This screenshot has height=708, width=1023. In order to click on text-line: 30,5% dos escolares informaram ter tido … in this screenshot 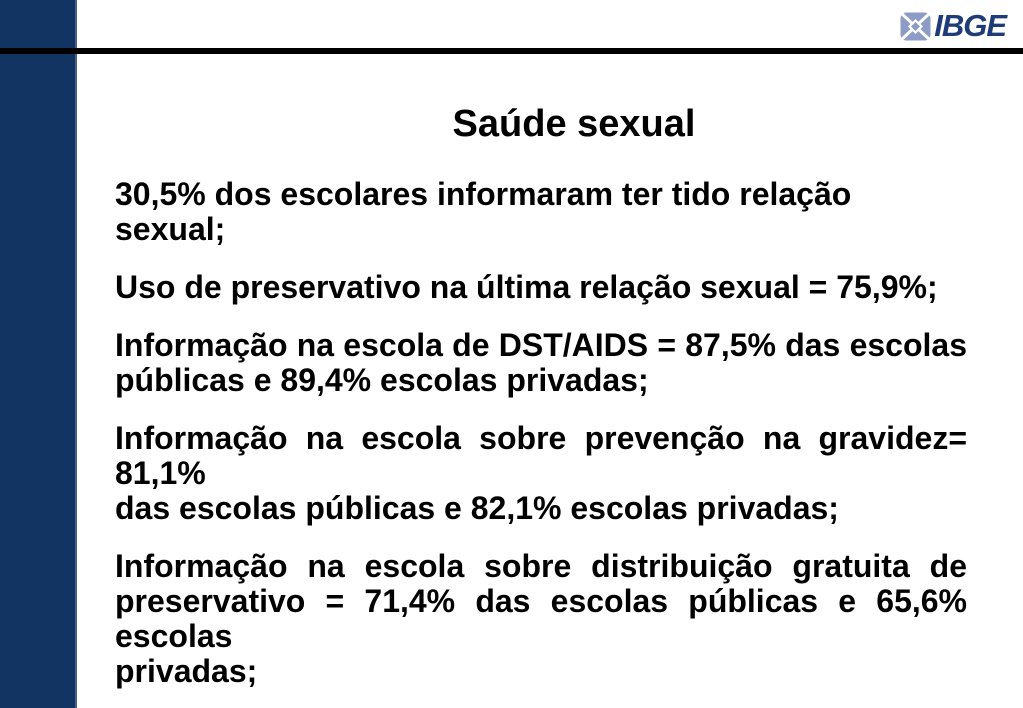, I will do `click(483, 211)`.